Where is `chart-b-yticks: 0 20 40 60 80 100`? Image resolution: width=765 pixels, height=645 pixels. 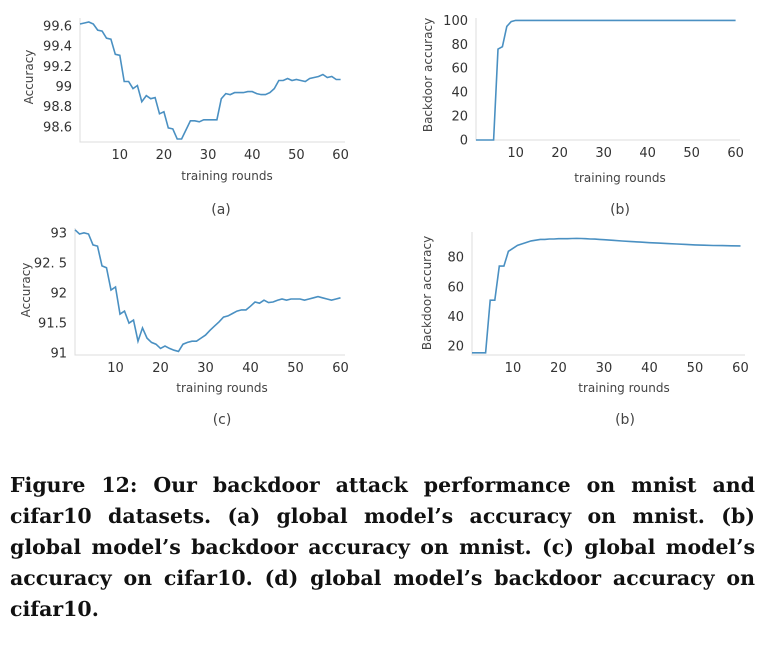 chart-b-yticks: 0 20 40 60 80 100 is located at coordinates (455, 81).